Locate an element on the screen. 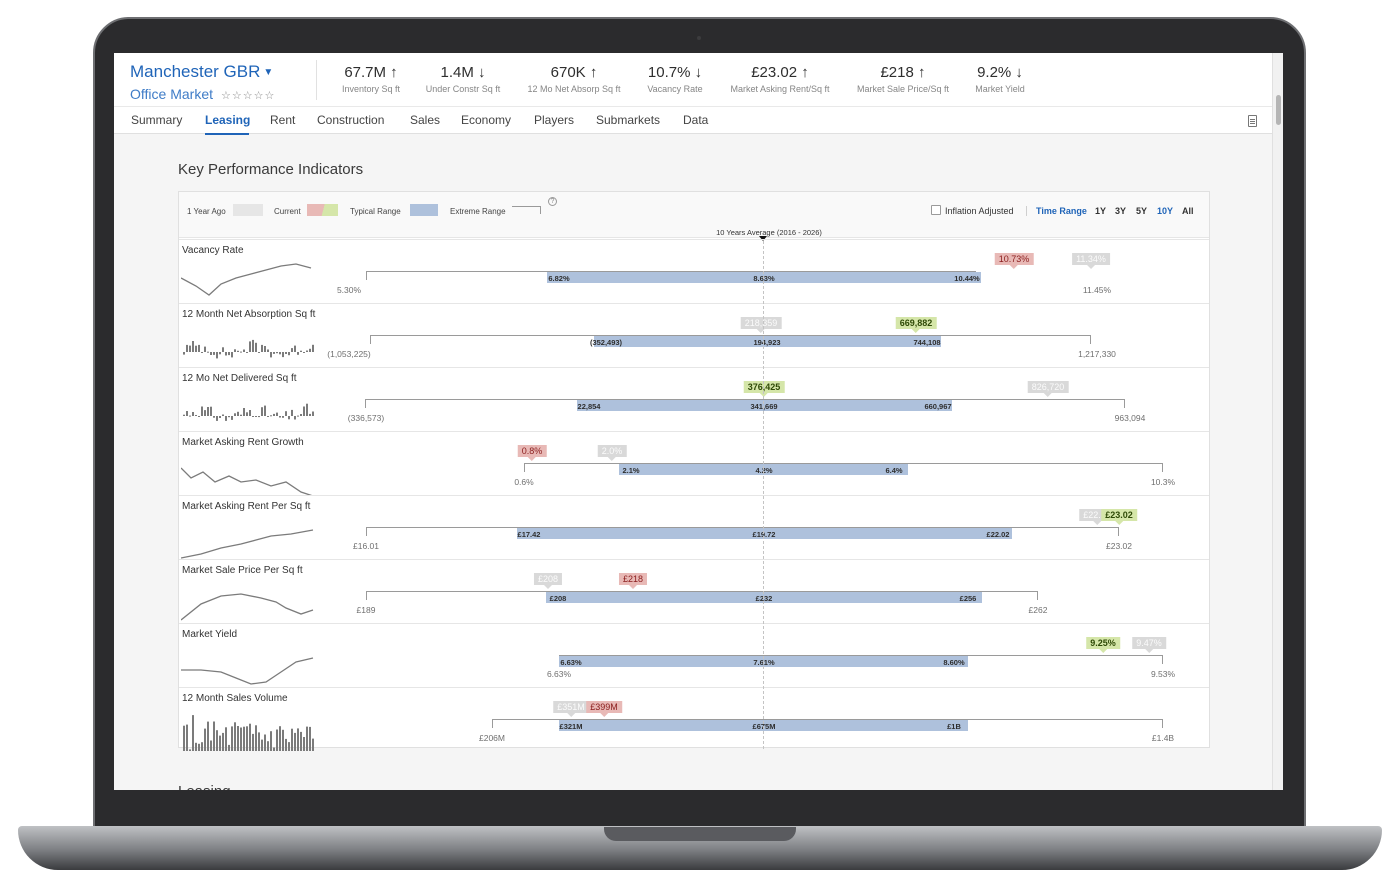 The width and height of the screenshot is (1400, 894). caret-down-icon: ▼ is located at coordinates (268, 72).